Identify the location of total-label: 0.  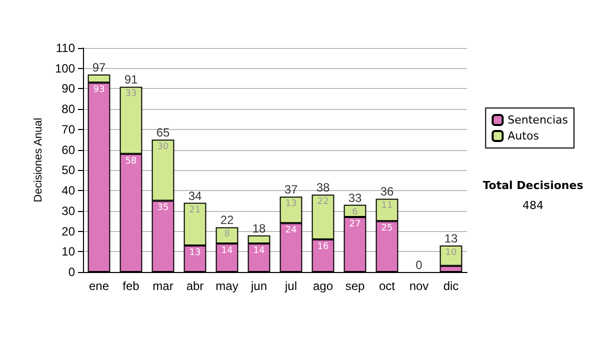
(419, 265).